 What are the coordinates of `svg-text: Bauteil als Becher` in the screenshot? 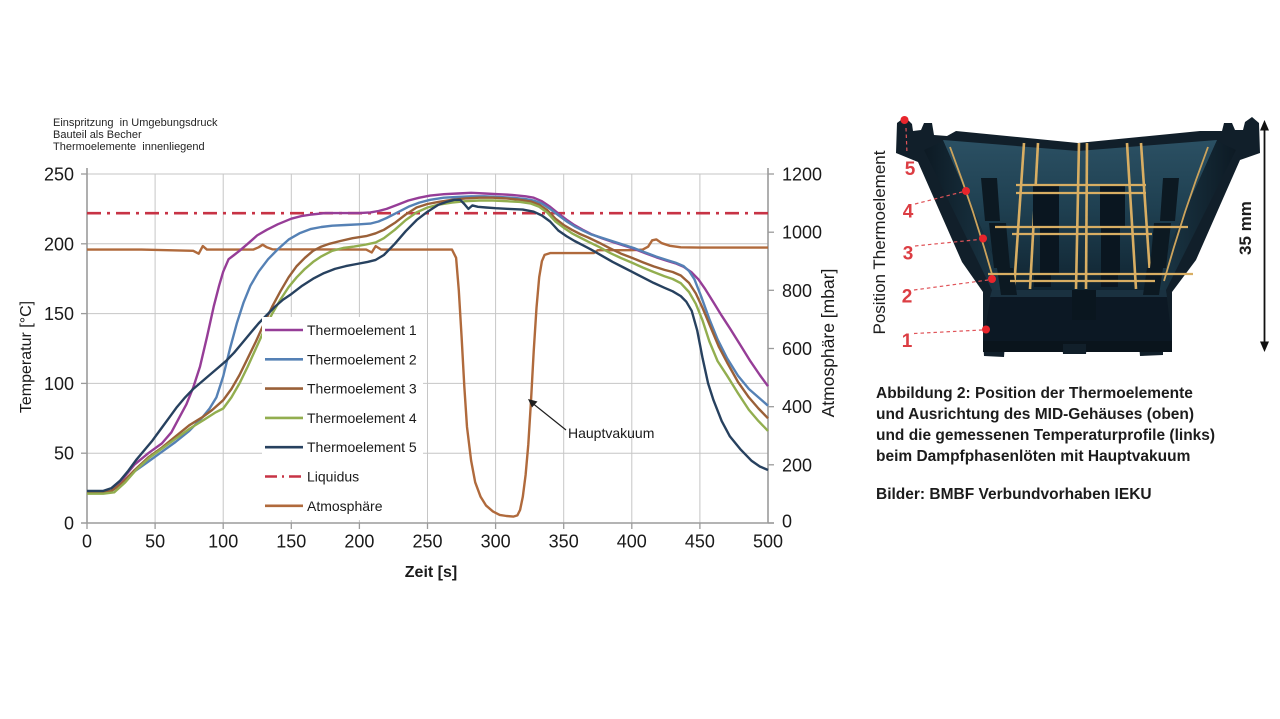 It's located at (97, 135).